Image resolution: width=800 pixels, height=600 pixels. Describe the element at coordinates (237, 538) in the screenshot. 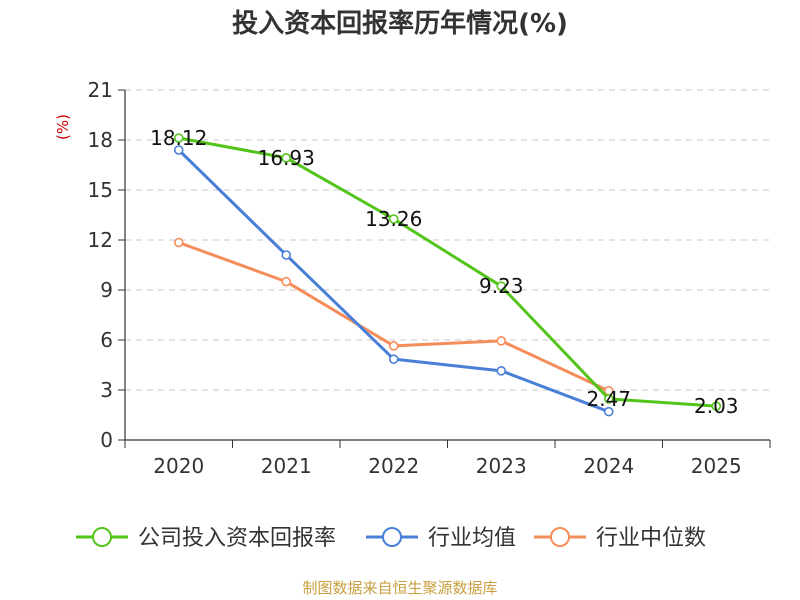

I see `legend-label-0: 公司投入资本回报率` at that location.